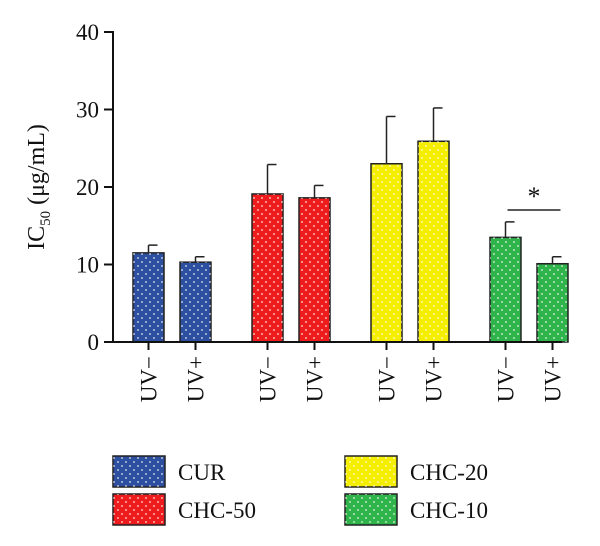 Image resolution: width=600 pixels, height=546 pixels. Describe the element at coordinates (87, 110) in the screenshot. I see `y-tick-label: 30` at that location.